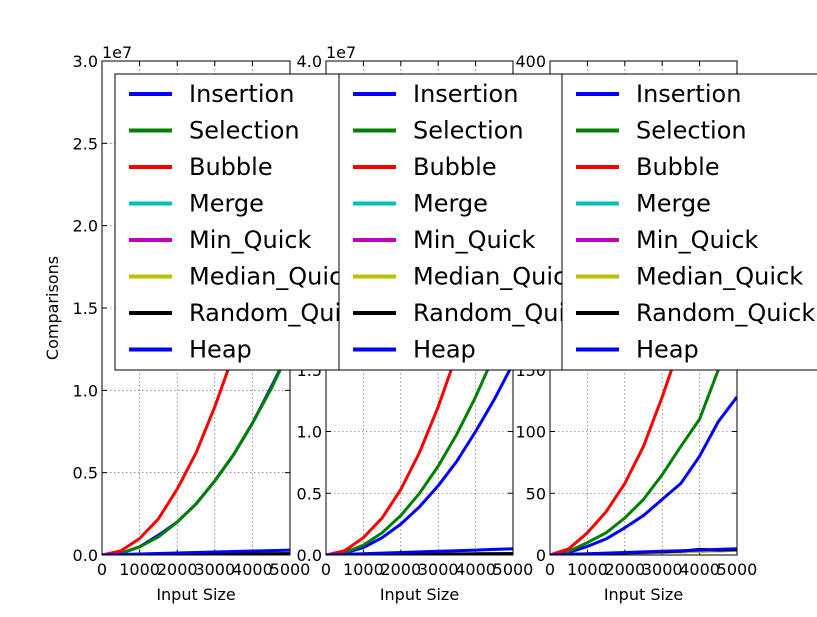 This screenshot has height=617, width=817. Describe the element at coordinates (309, 61) in the screenshot. I see `y-tick-label: 4.0` at that location.